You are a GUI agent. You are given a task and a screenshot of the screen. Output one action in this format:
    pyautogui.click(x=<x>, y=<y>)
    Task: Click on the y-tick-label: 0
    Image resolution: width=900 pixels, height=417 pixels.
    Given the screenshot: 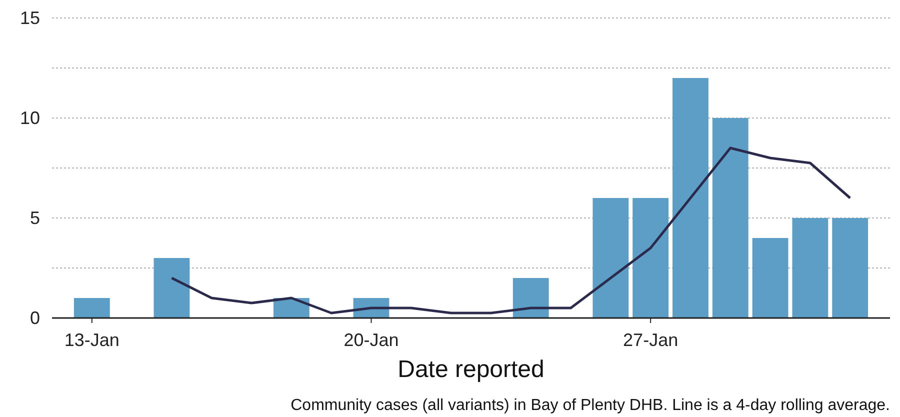 What is the action you would take?
    pyautogui.click(x=35, y=318)
    